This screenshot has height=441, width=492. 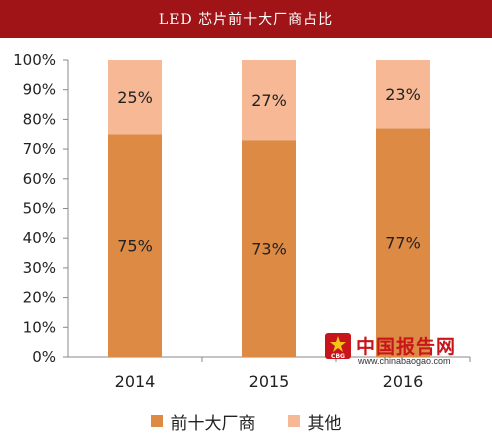 I want to click on legend-item-top10: 前十大厂商, so click(x=203, y=421).